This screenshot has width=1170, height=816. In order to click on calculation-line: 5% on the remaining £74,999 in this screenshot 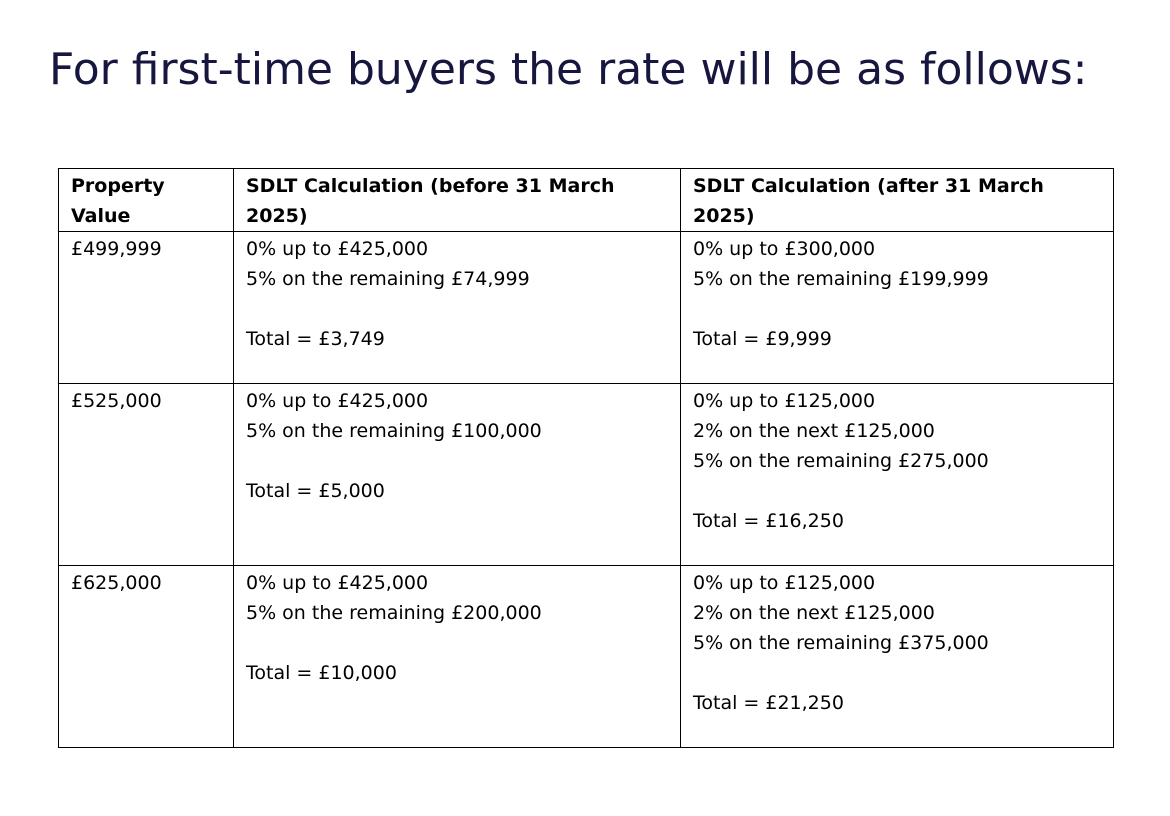, I will do `click(388, 279)`.